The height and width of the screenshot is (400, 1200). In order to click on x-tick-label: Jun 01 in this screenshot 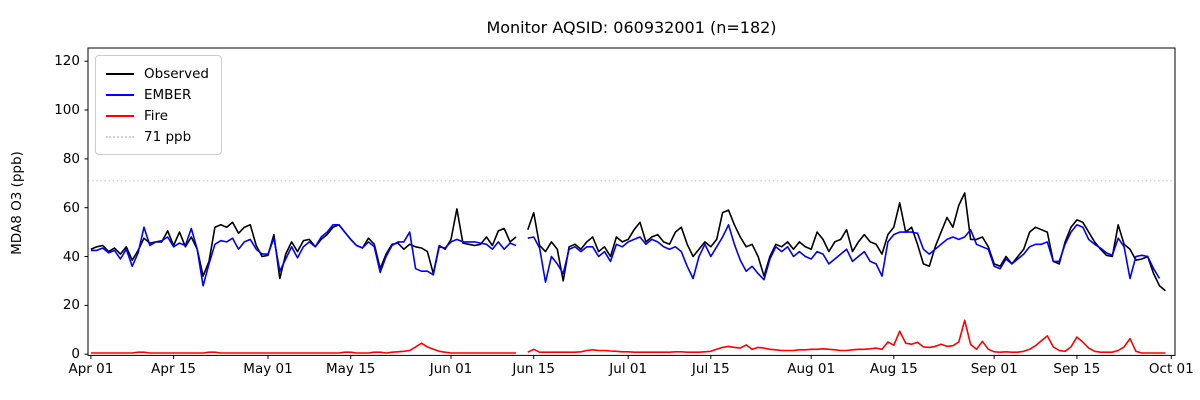, I will do `click(451, 369)`.